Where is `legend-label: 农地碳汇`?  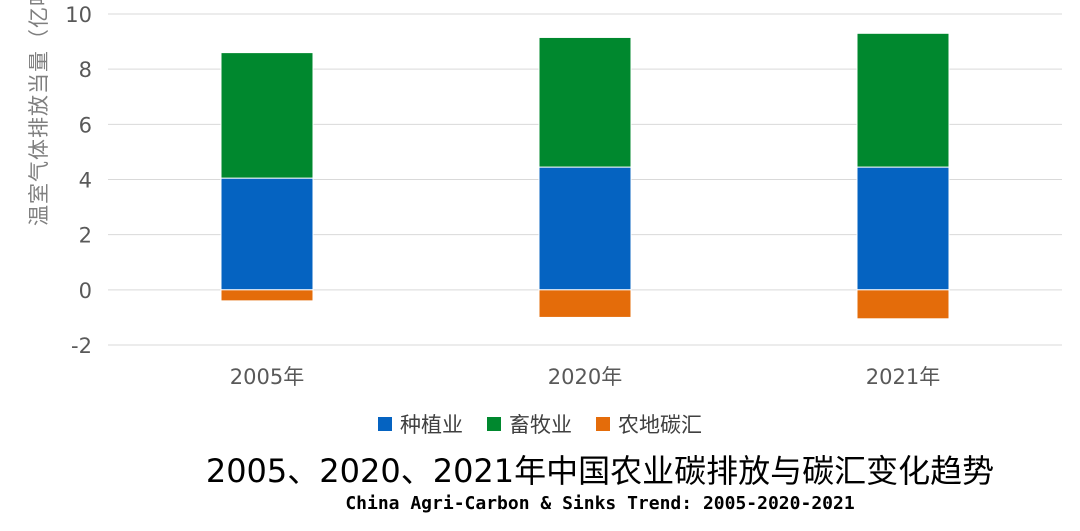
legend-label: 农地碳汇 is located at coordinates (660, 425).